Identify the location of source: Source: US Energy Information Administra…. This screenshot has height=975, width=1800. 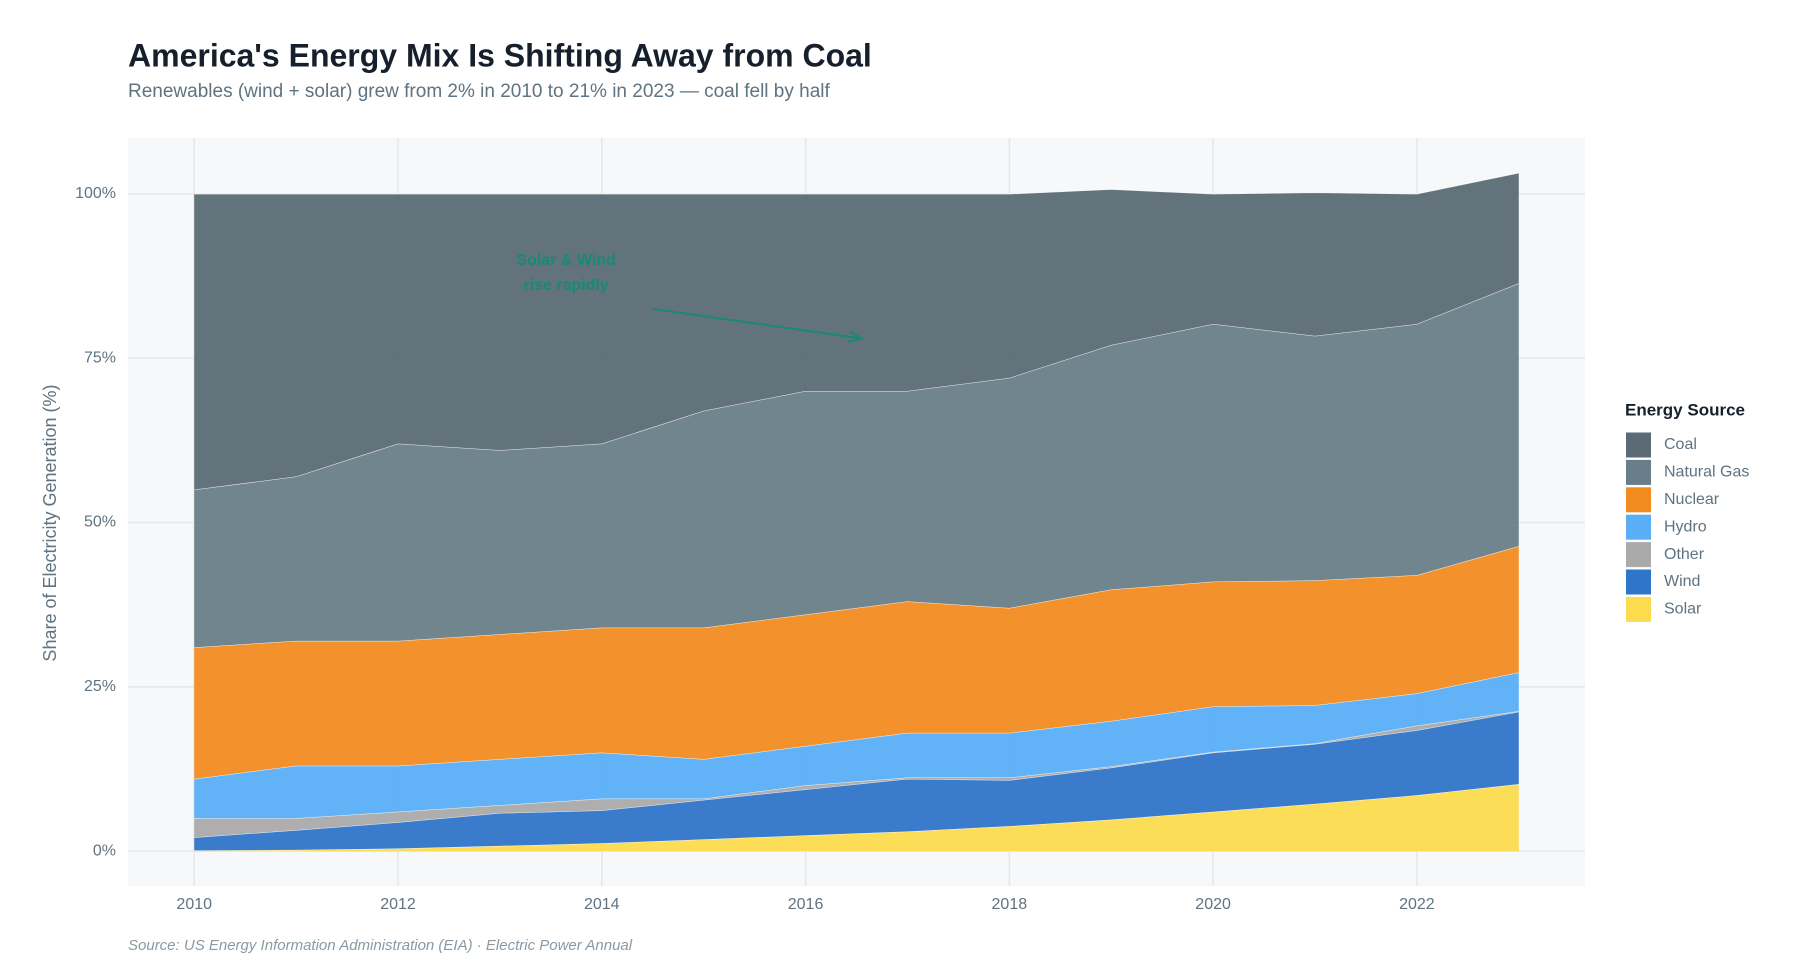
(380, 945).